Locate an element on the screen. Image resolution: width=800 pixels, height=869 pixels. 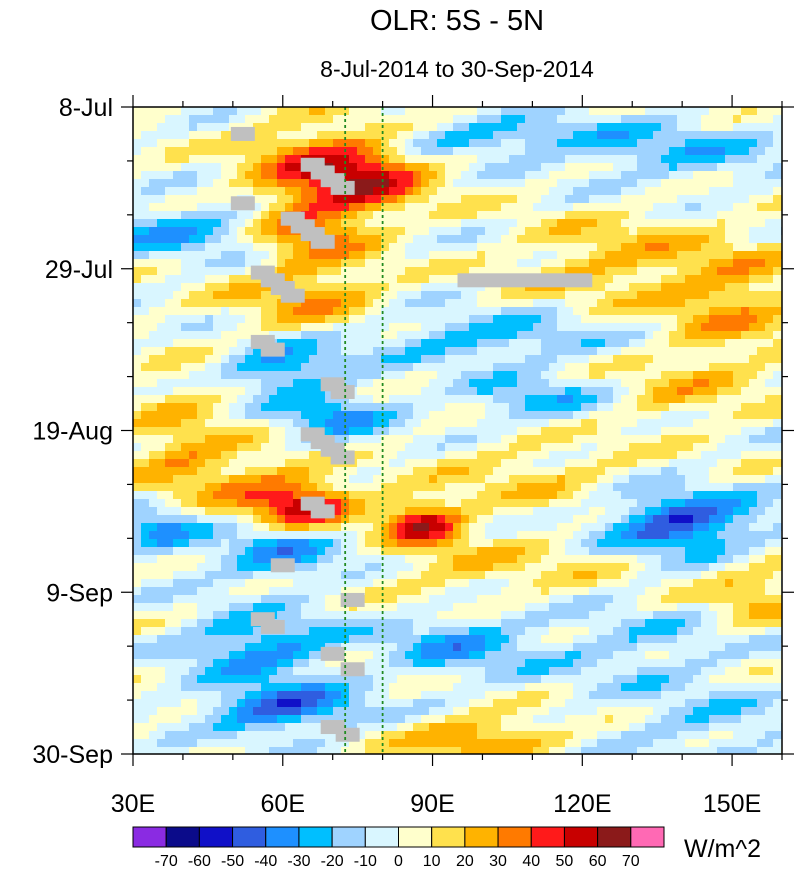
y-tick-label: 29-Jul is located at coordinates (79, 270).